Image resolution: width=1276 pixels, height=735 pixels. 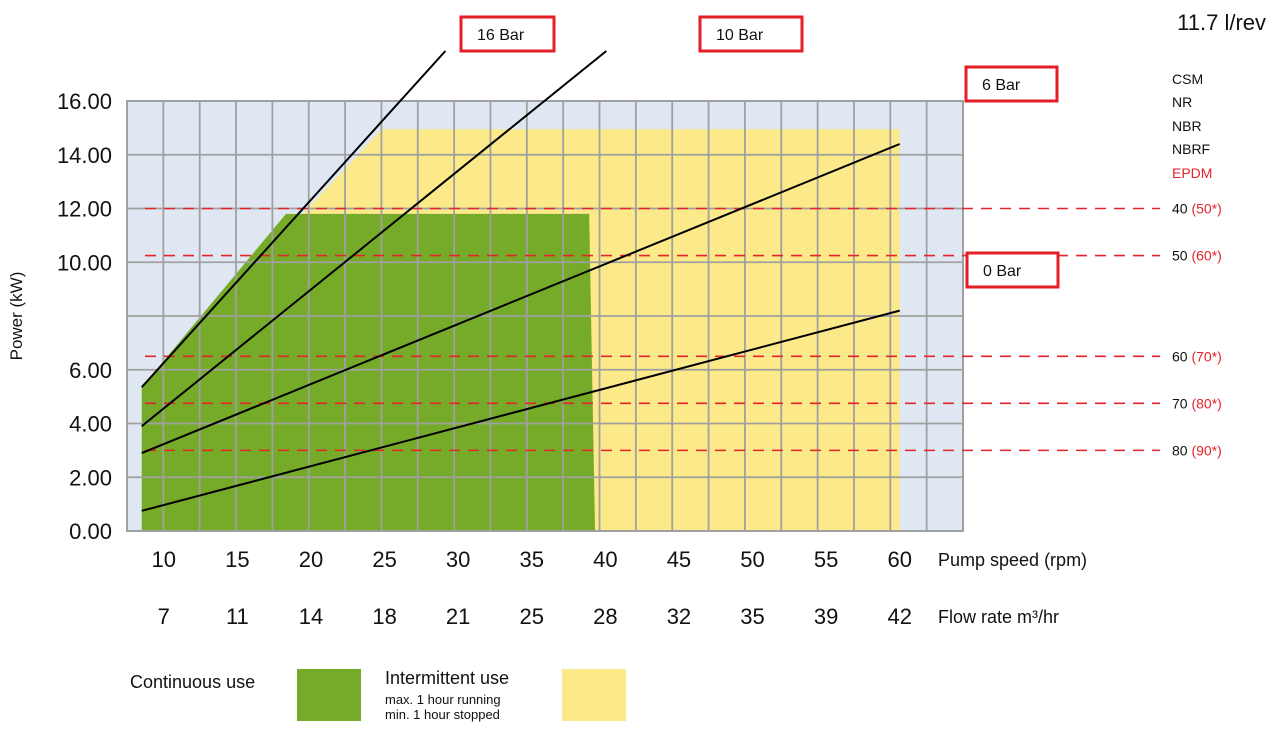 I want to click on x-axis-label: Pump speed (rpm), so click(x=1012, y=560).